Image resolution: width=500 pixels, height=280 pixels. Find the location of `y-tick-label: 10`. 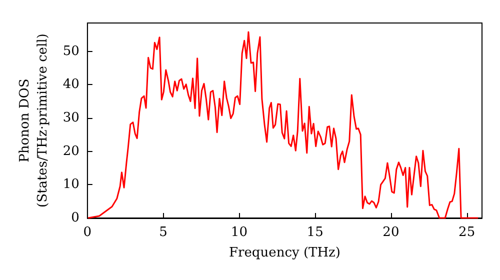

y-tick-label: 10 is located at coordinates (71, 184).